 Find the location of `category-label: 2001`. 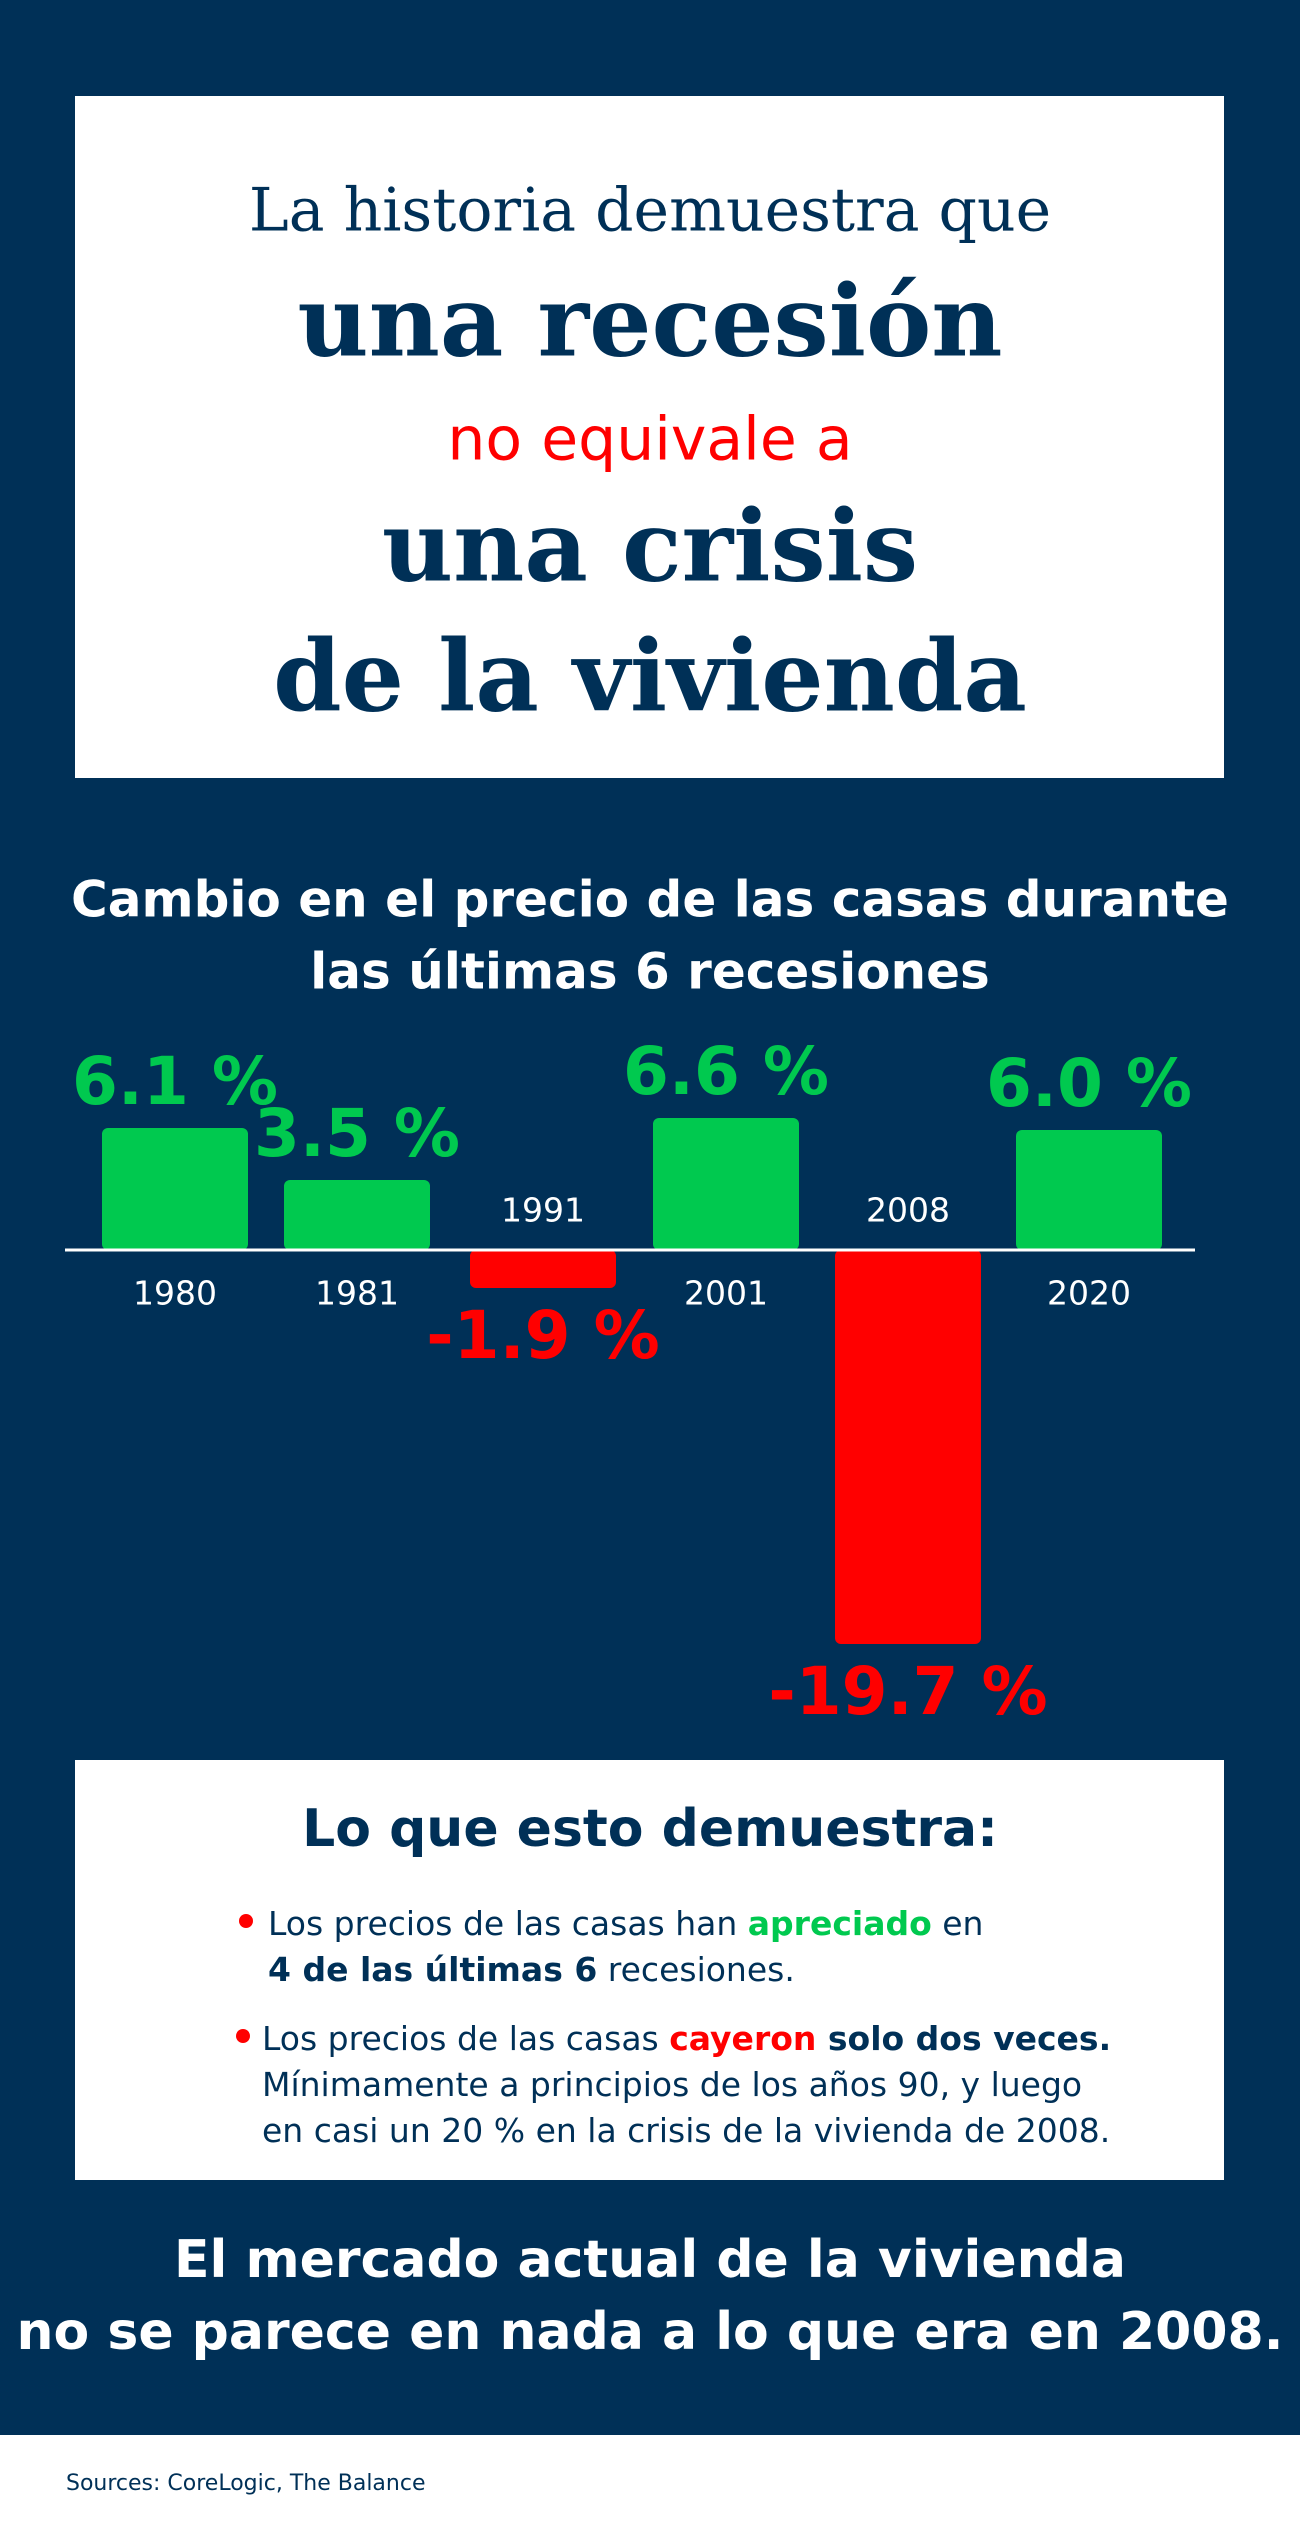

category-label: 2001 is located at coordinates (726, 1293).